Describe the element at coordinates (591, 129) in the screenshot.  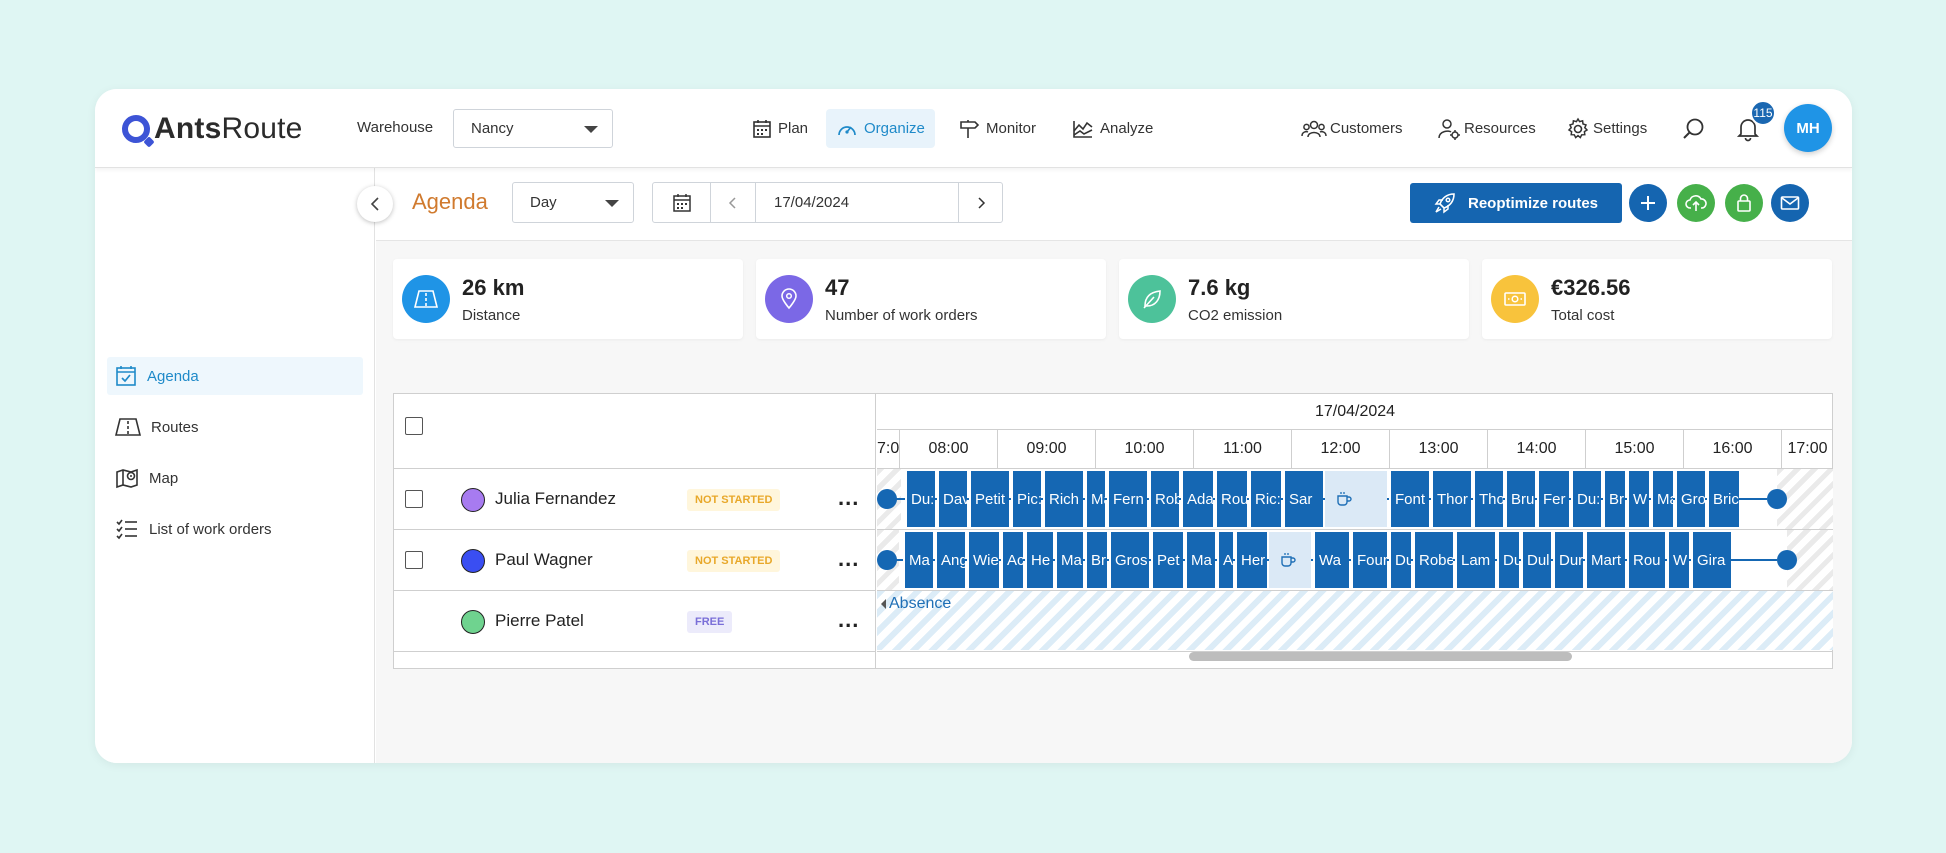
I see `chevron-down-icon` at that location.